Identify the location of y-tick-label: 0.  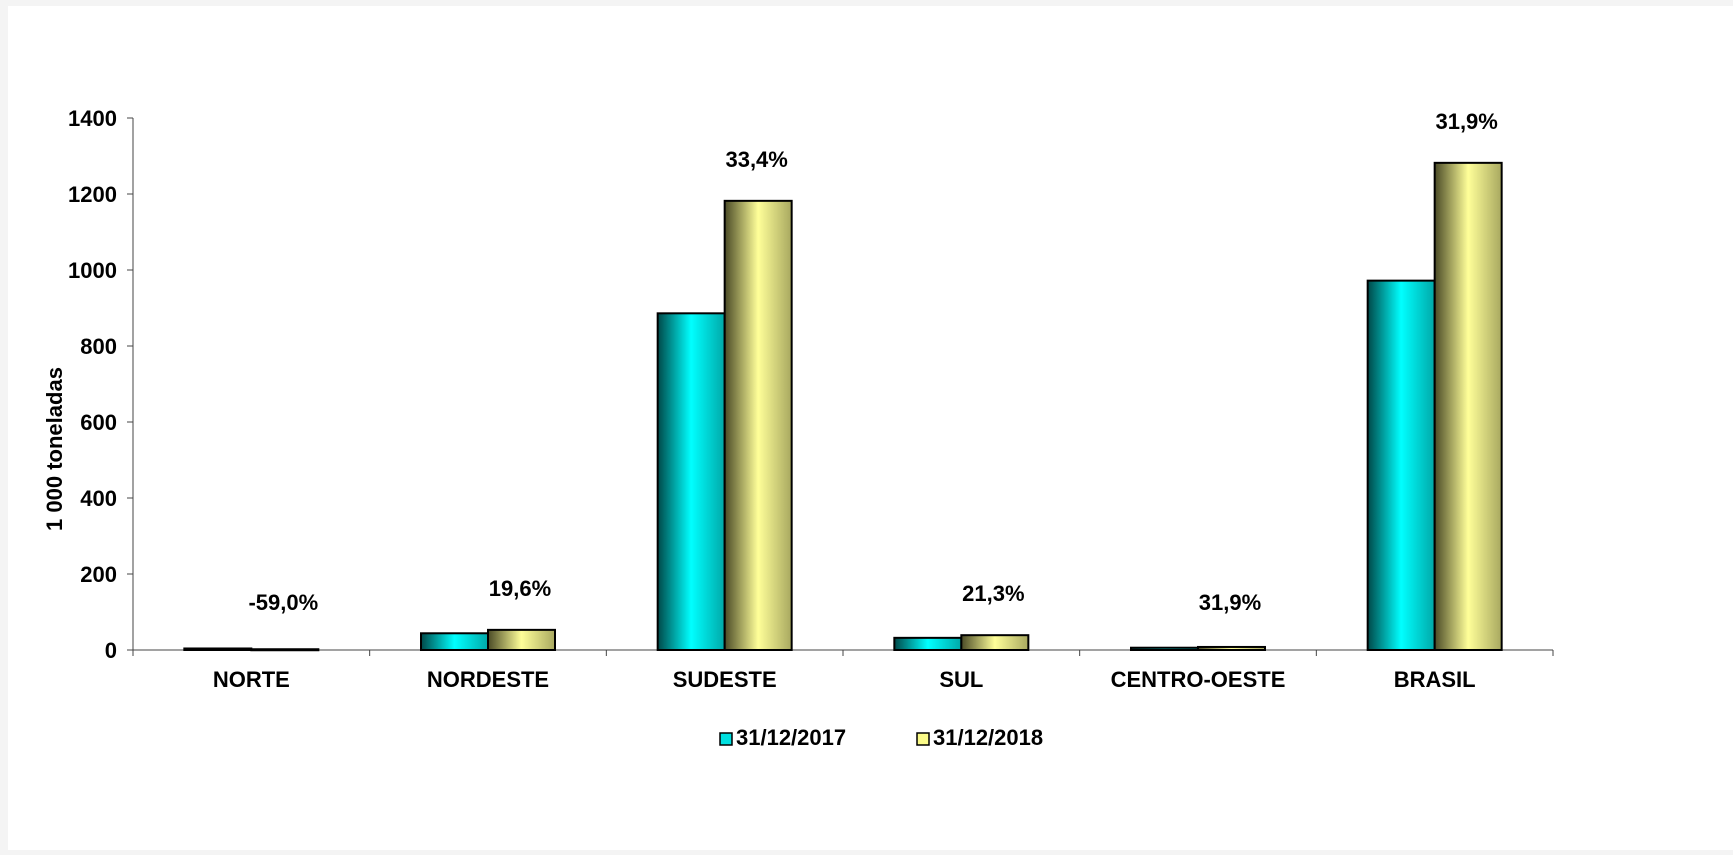
(111, 650).